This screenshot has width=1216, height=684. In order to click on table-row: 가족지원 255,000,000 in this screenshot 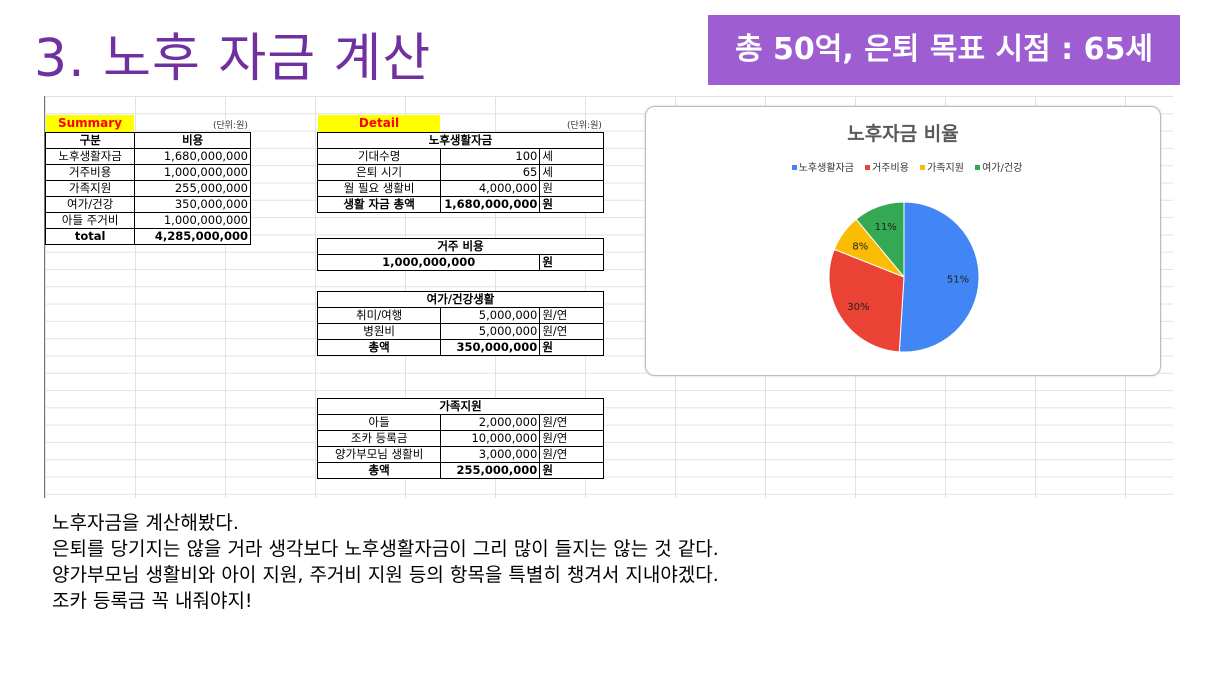, I will do `click(148, 188)`.